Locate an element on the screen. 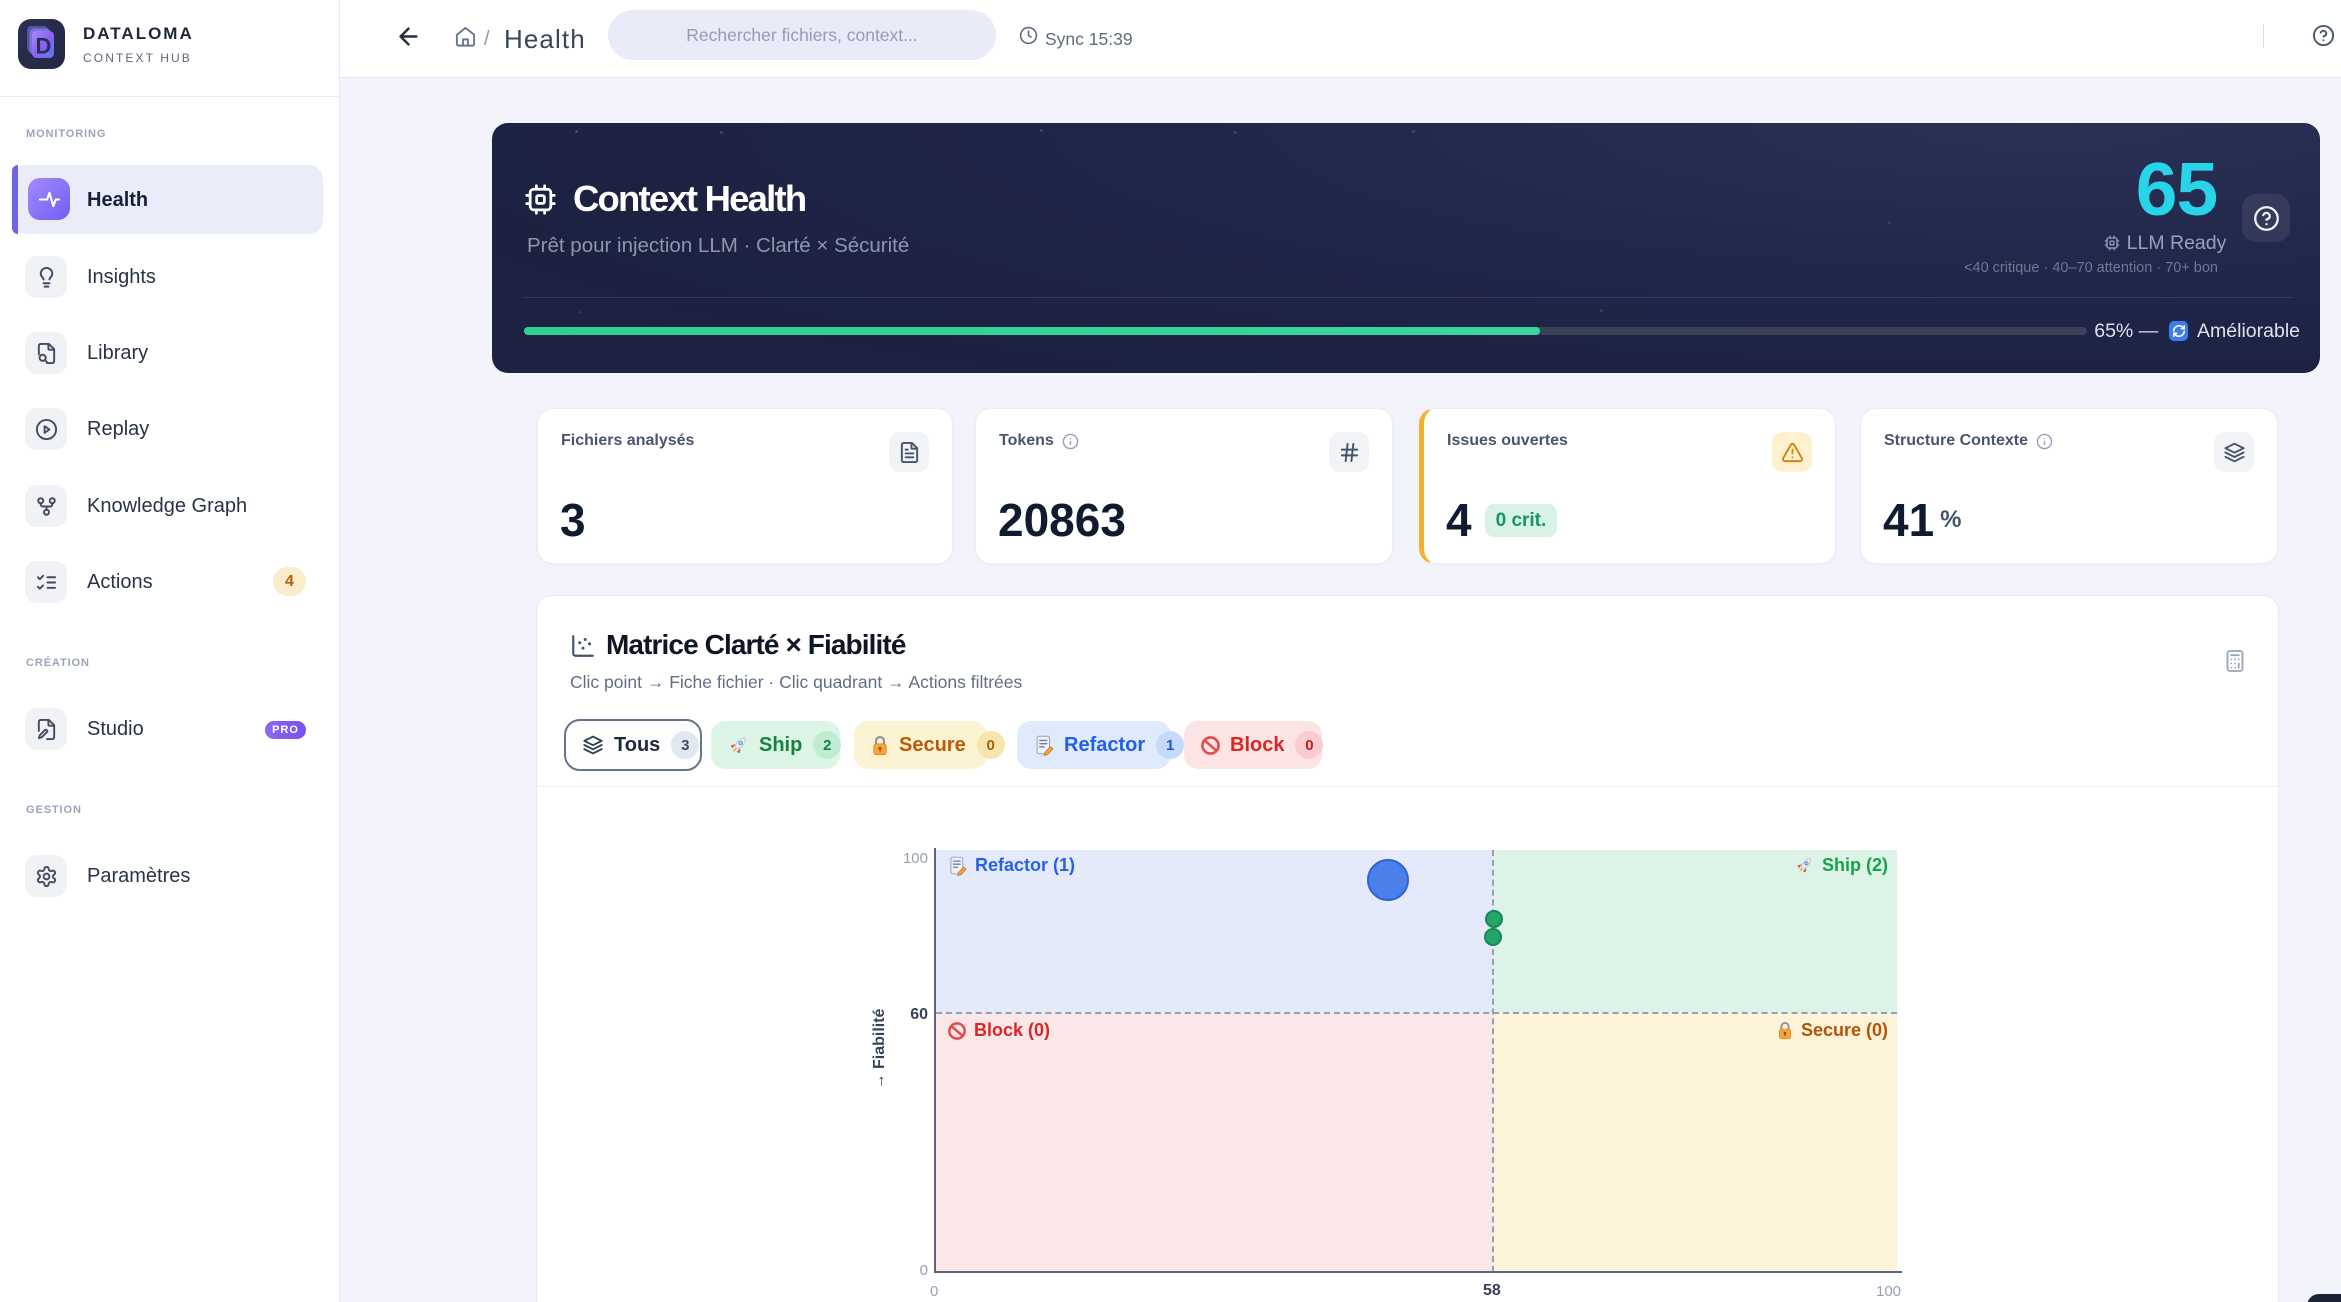  svg-text: D is located at coordinates (44, 46).